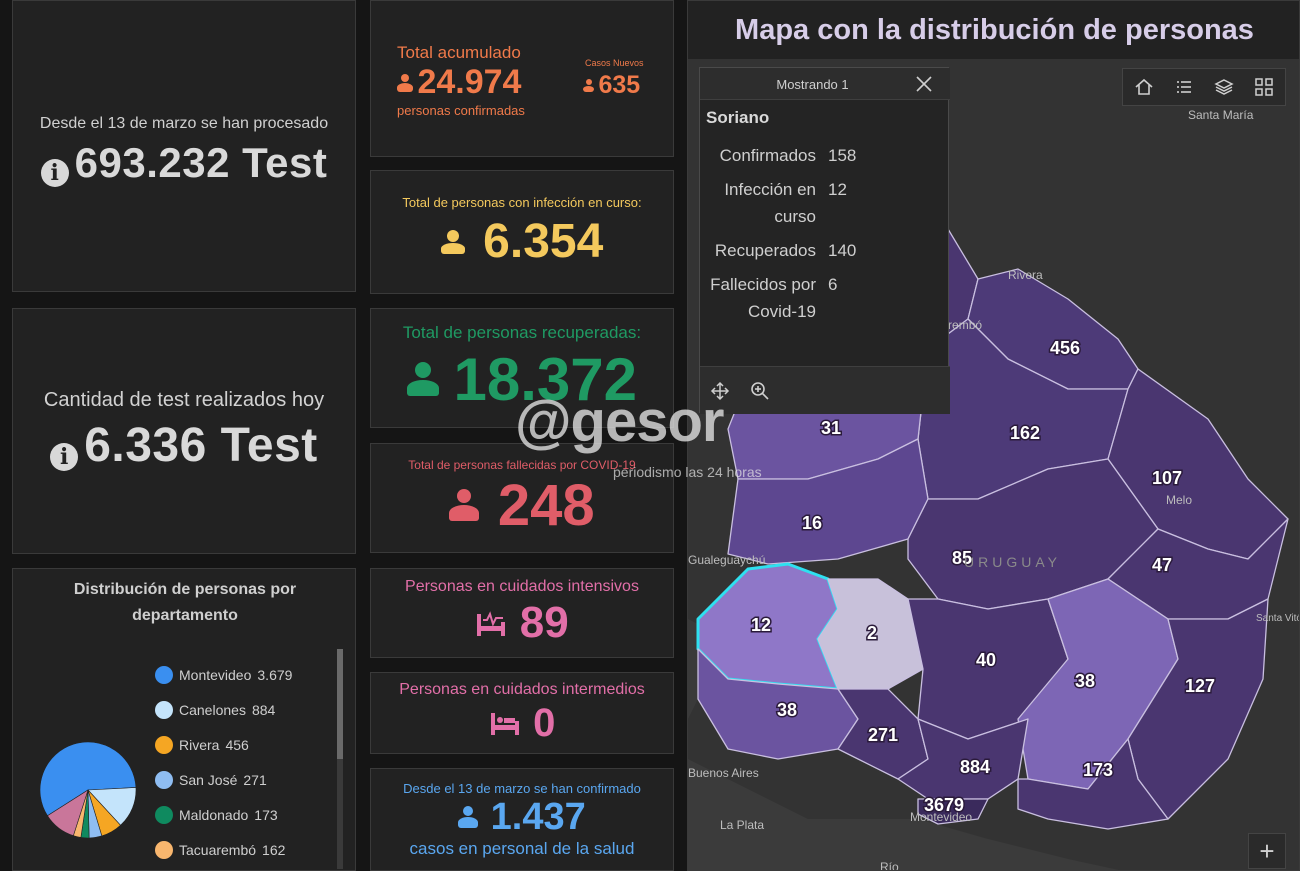 This screenshot has width=1300, height=871. I want to click on popup-field-row: Infección en curso 12, so click(825, 206).